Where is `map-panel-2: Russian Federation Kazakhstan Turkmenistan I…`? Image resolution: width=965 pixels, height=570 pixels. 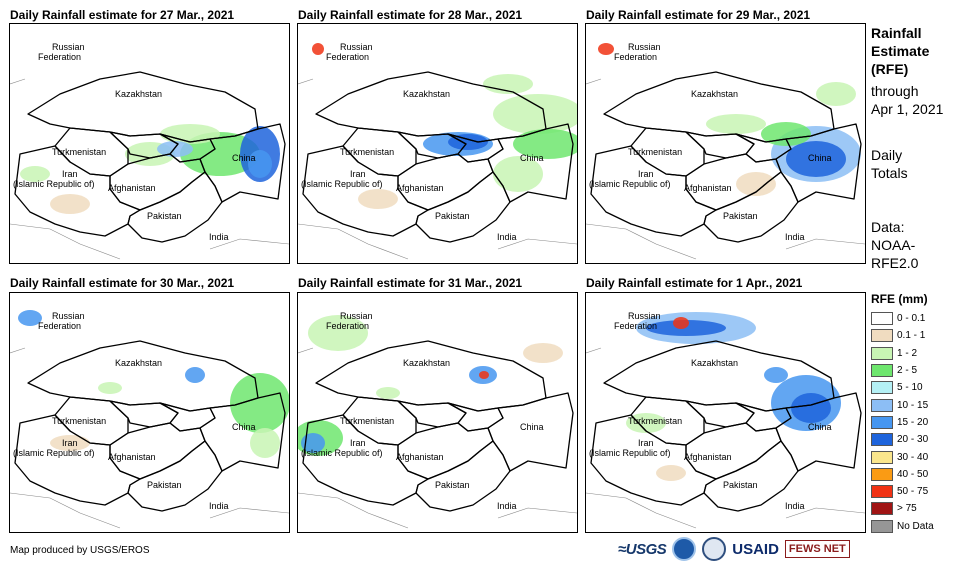 map-panel-2: Russian Federation Kazakhstan Turkmenistan I… is located at coordinates (437, 143).